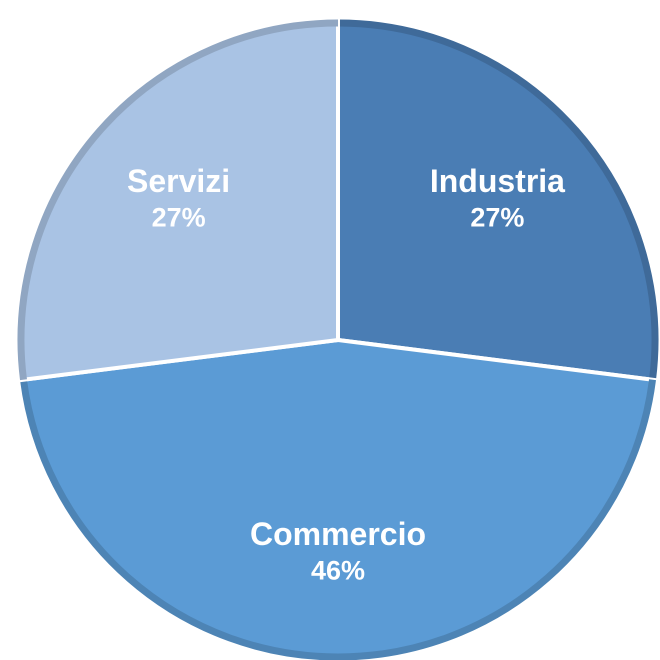 This screenshot has width=660, height=660. Describe the element at coordinates (178, 181) in the screenshot. I see `slice-label: Servizi` at that location.